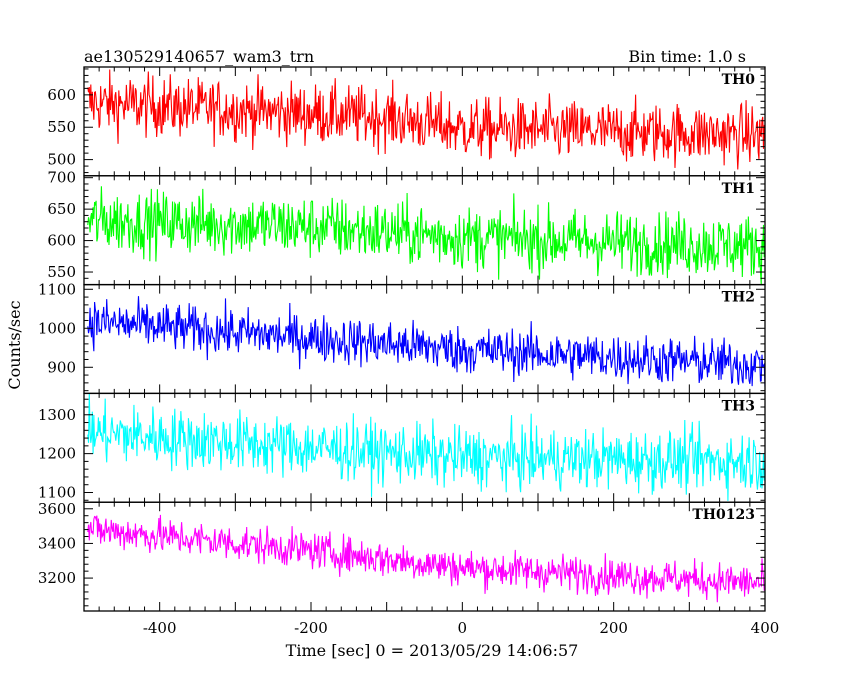  I want to click on y-tick-label: 3200, so click(57, 578).